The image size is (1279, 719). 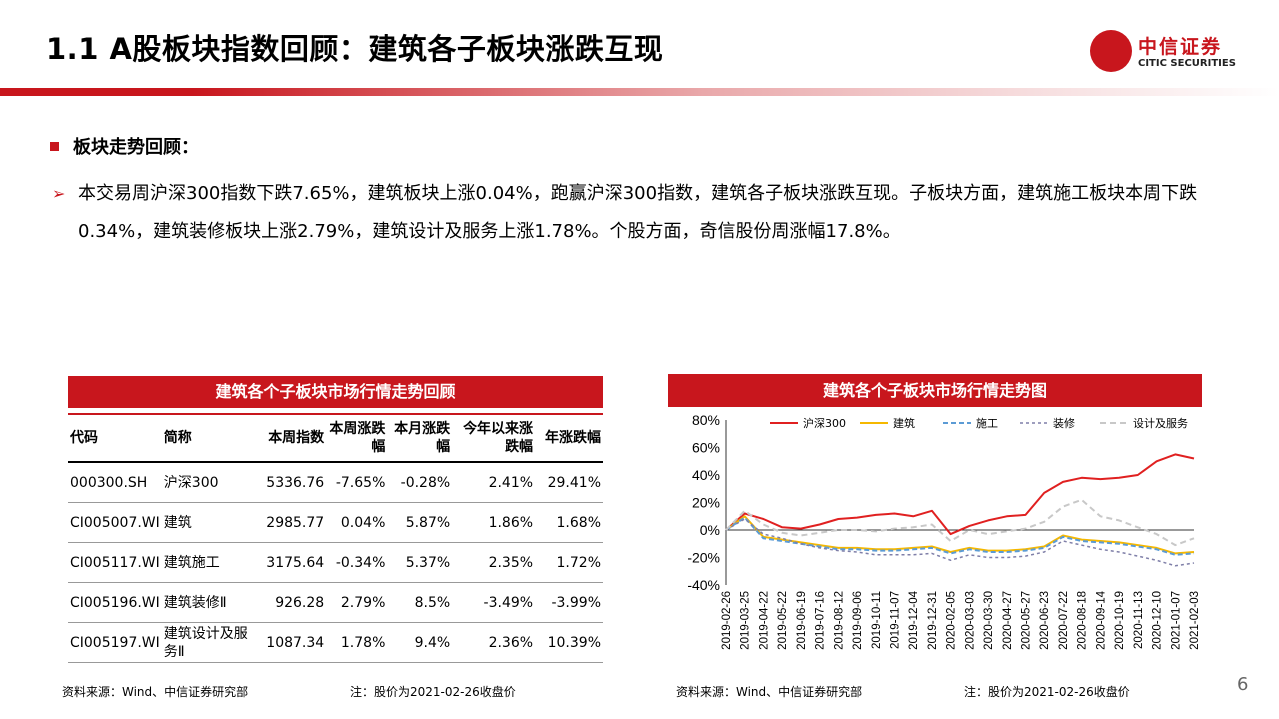 I want to click on section-heading-text: 板块走势回顾：, so click(x=136, y=147).